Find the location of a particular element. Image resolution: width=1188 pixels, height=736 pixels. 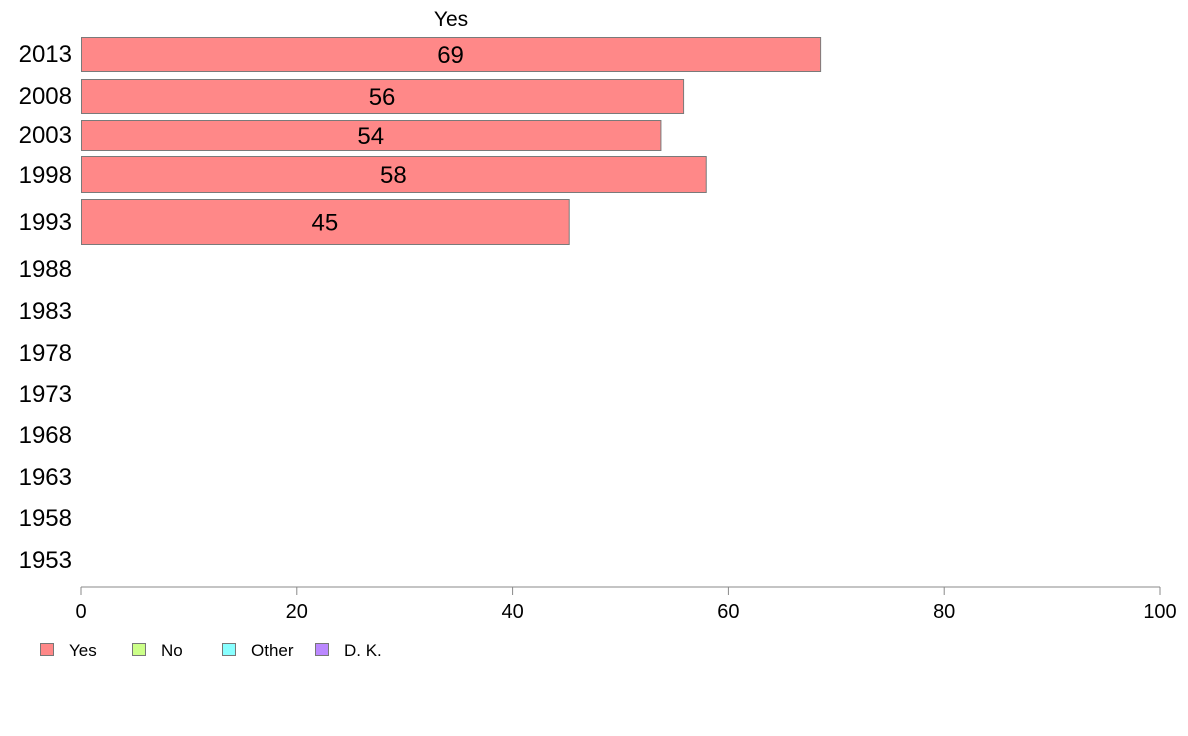

data-label-2013: 69 is located at coordinates (450, 55).